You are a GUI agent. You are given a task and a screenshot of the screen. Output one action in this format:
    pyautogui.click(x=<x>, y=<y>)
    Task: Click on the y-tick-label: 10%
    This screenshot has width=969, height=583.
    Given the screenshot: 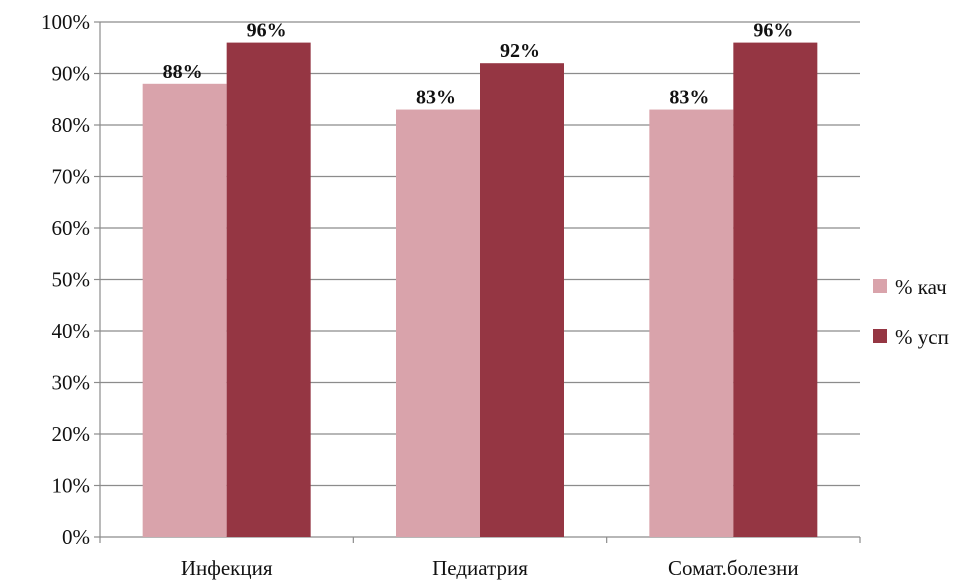 What is the action you would take?
    pyautogui.click(x=71, y=486)
    